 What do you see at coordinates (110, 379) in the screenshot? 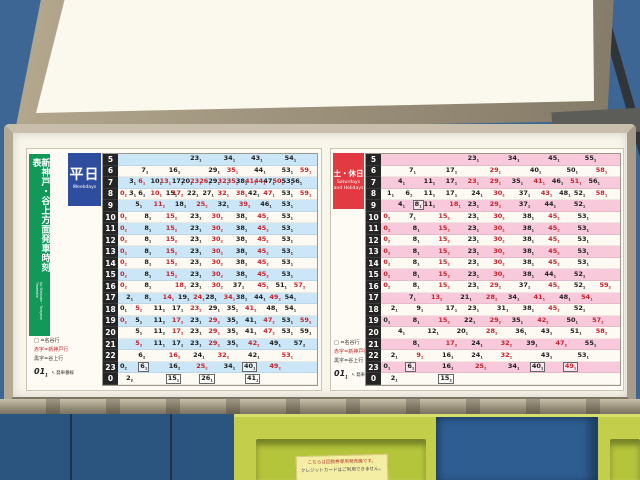
I see `hour-label: 0` at bounding box center [110, 379].